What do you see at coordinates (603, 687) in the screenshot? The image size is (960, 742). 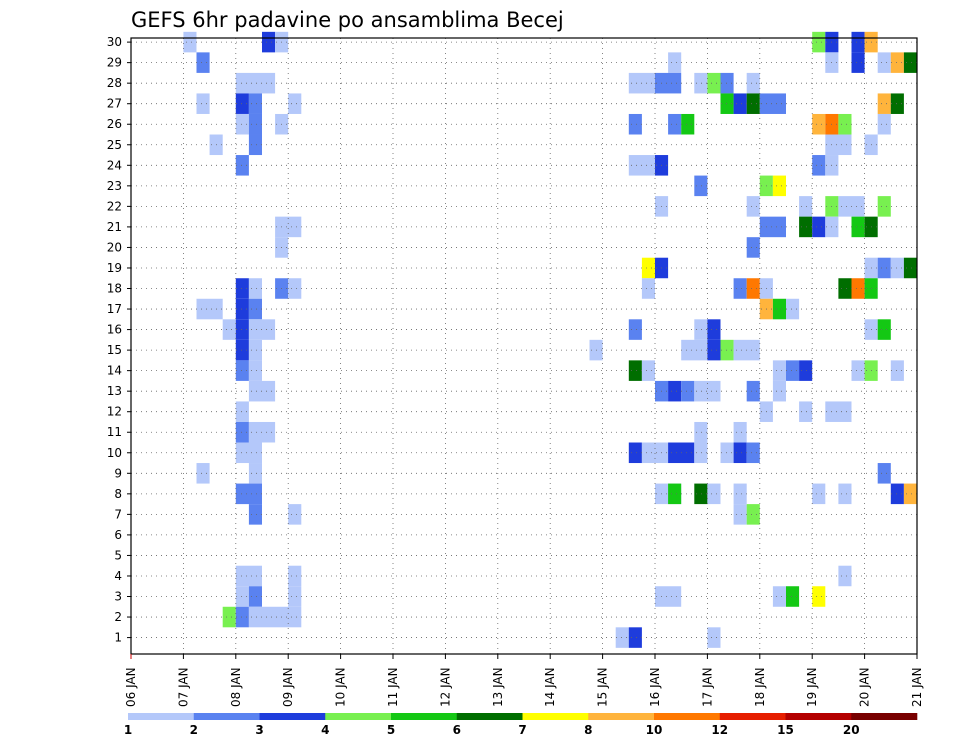 I see `x-tick-label: 15 JAN` at bounding box center [603, 687].